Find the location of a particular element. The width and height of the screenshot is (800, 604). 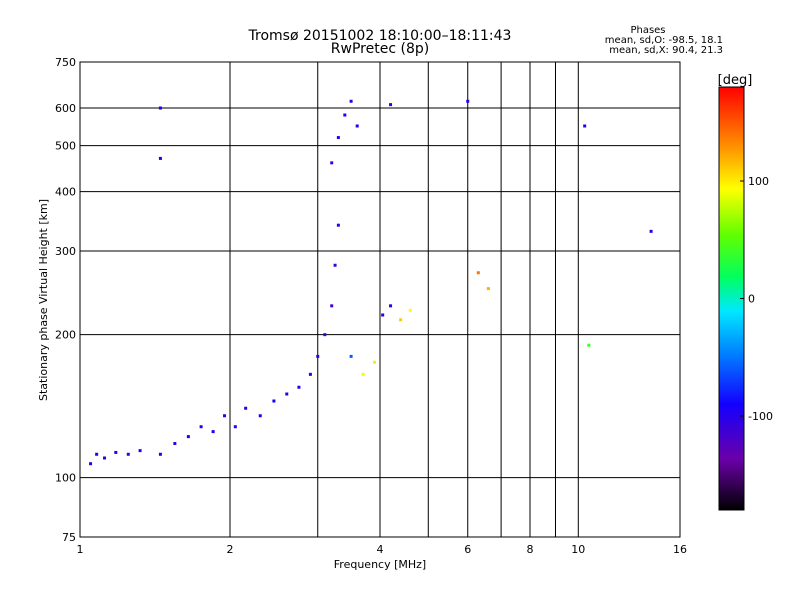

x-tick-label: 6 is located at coordinates (467, 549).